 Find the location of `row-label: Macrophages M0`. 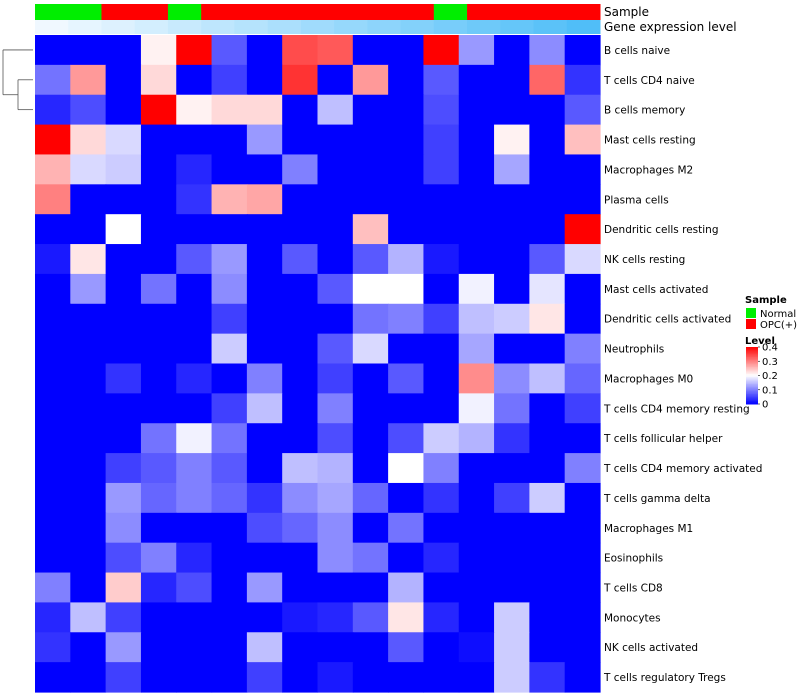

row-label: Macrophages M0 is located at coordinates (648, 379).